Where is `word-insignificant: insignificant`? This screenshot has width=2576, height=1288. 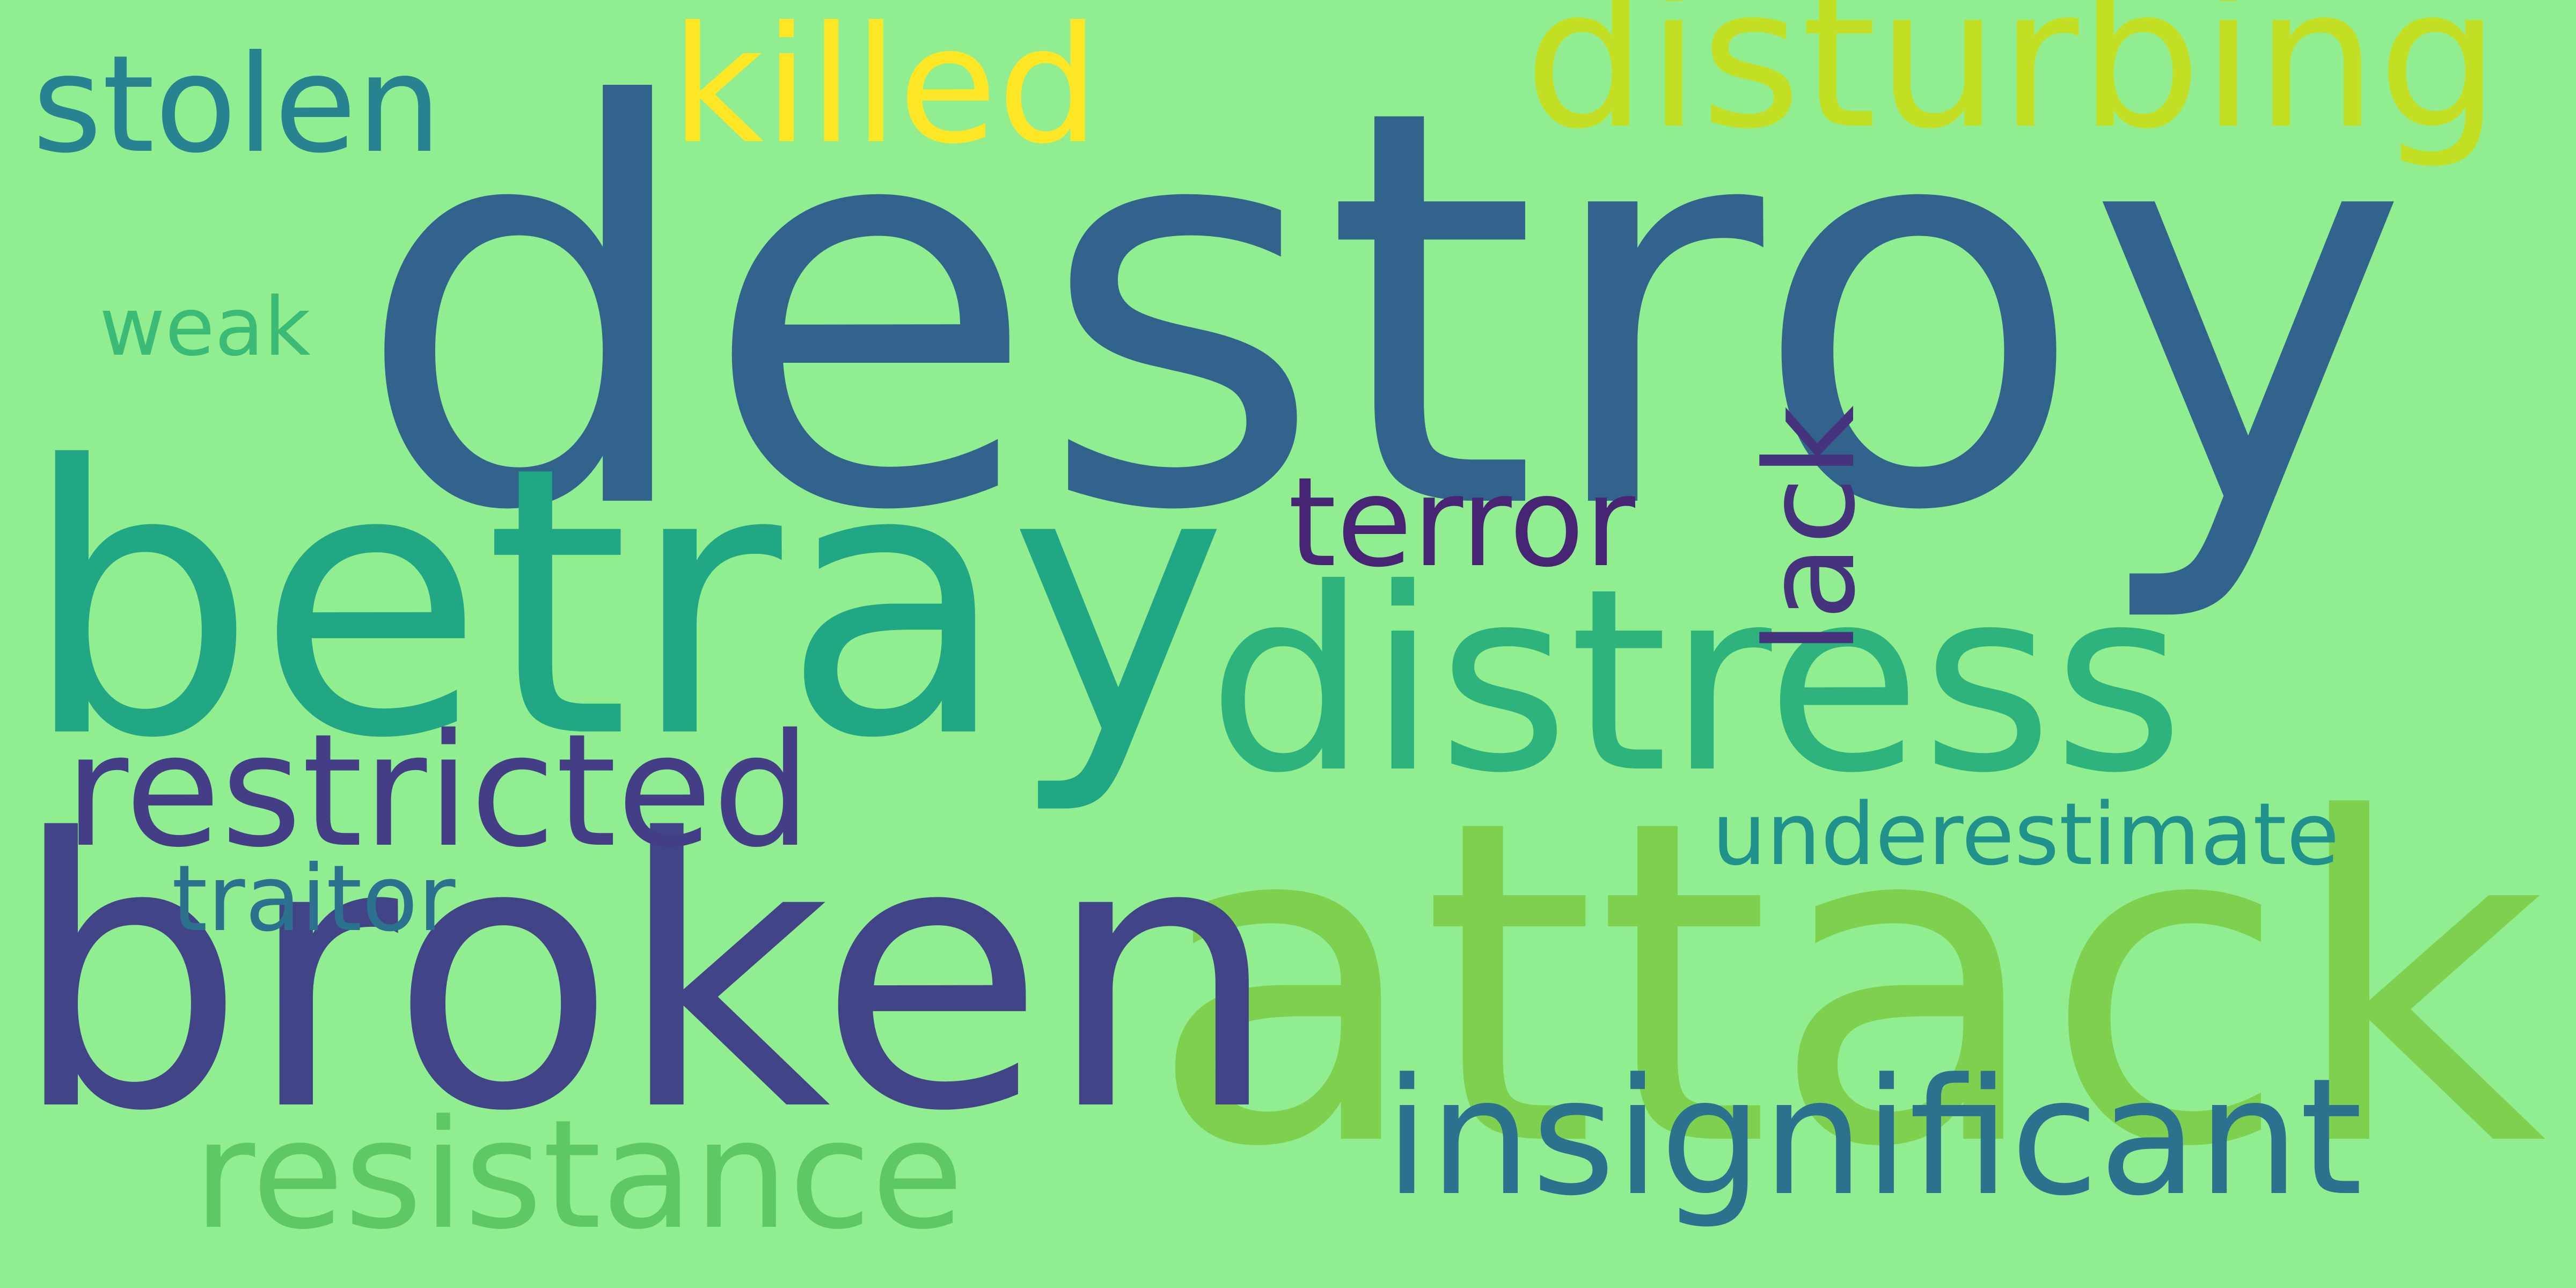
word-insignificant: insignificant is located at coordinates (1874, 1137).